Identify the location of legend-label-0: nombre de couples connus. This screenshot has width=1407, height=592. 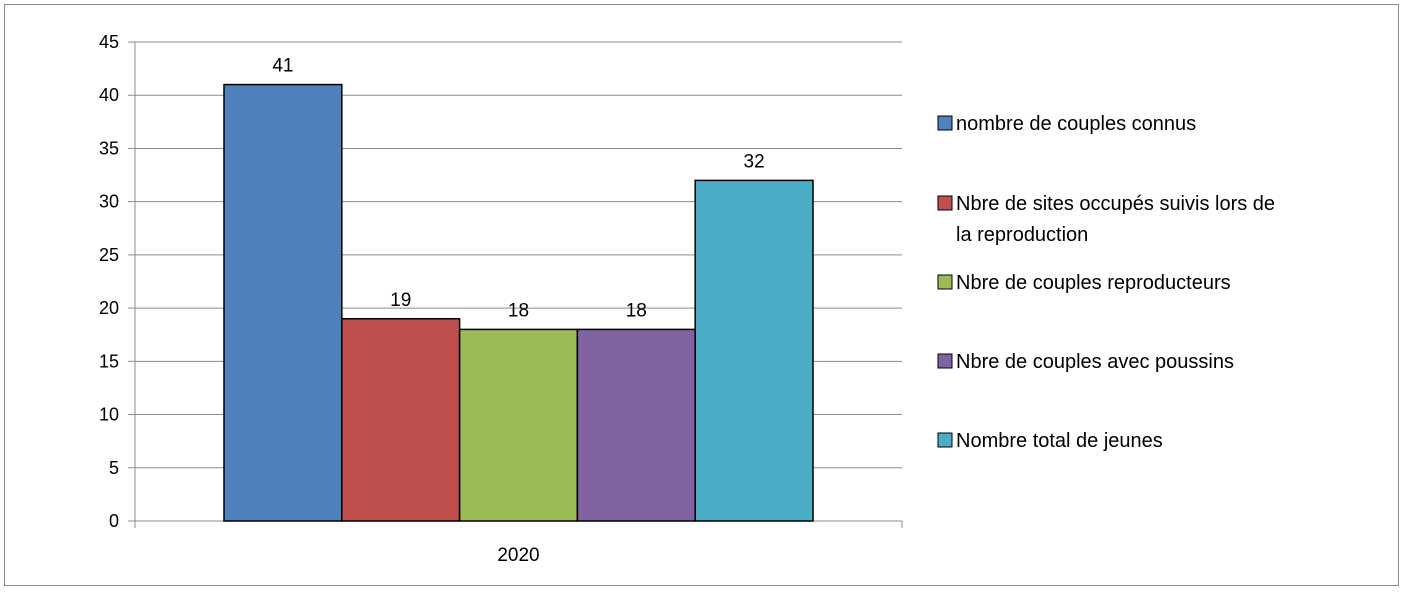
(1076, 124).